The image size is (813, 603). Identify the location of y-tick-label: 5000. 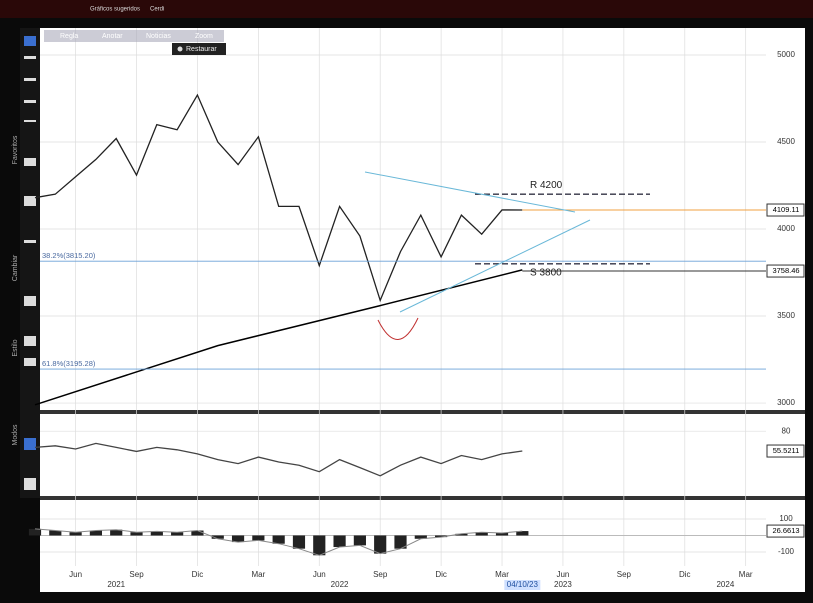
(786, 54).